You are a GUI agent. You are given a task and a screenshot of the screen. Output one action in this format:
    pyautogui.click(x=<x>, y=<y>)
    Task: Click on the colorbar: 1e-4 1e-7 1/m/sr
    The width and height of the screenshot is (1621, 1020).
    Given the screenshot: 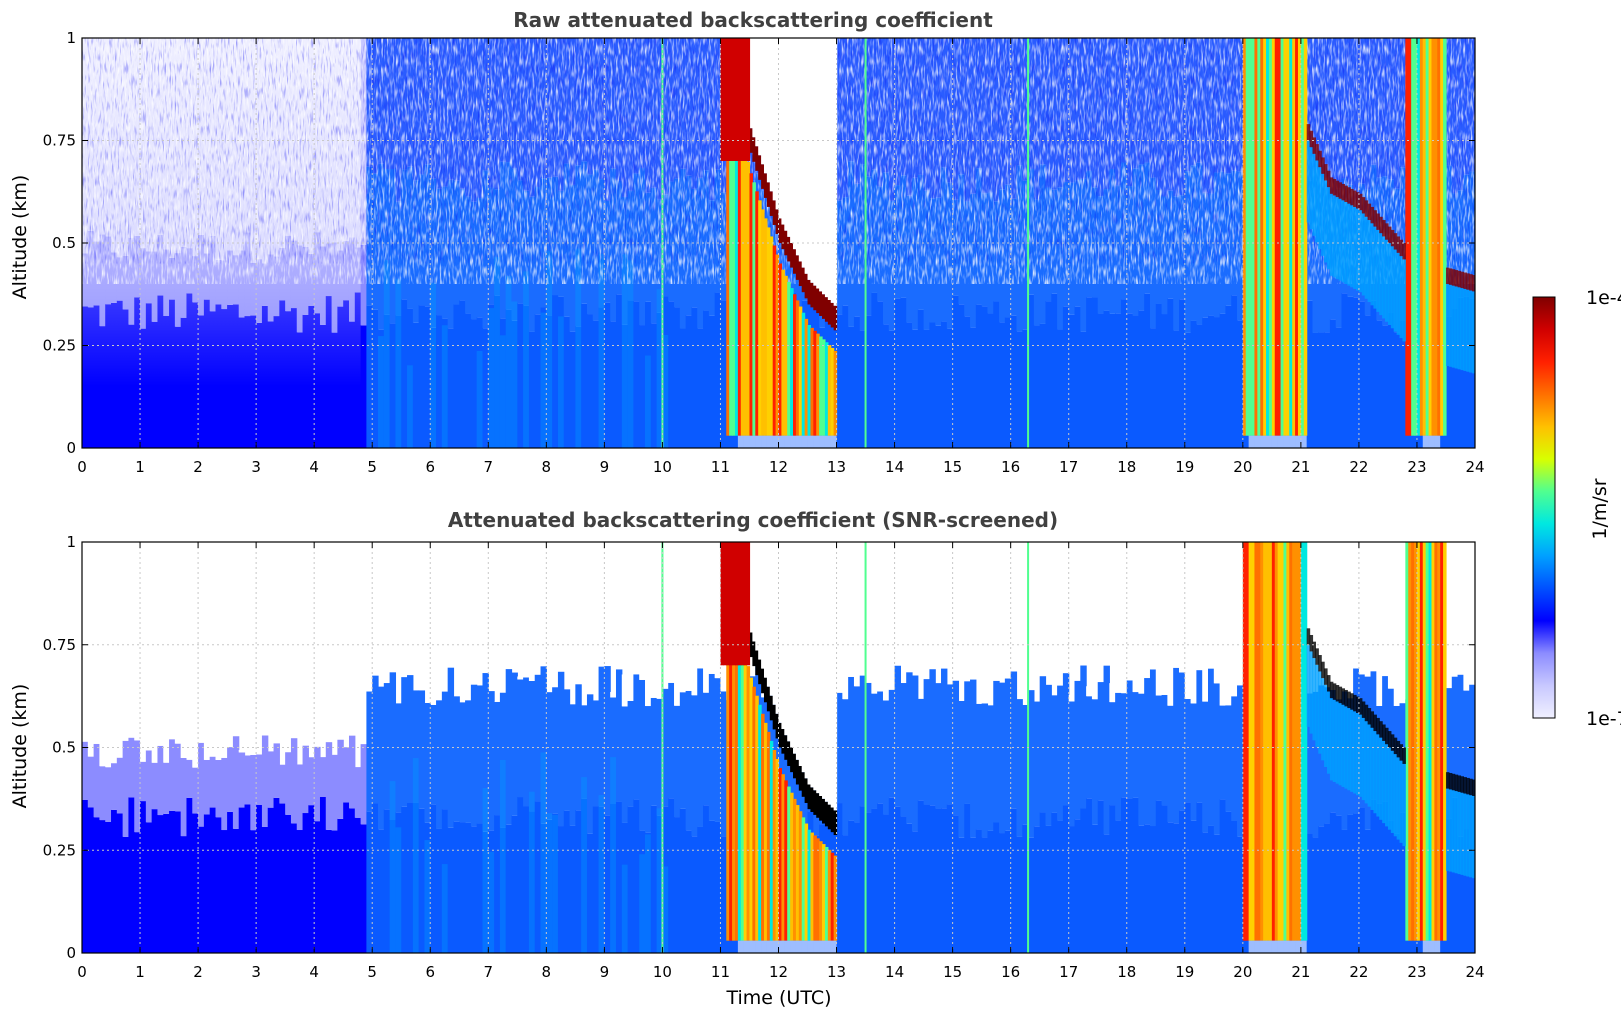 What is the action you would take?
    pyautogui.click(x=1576, y=508)
    